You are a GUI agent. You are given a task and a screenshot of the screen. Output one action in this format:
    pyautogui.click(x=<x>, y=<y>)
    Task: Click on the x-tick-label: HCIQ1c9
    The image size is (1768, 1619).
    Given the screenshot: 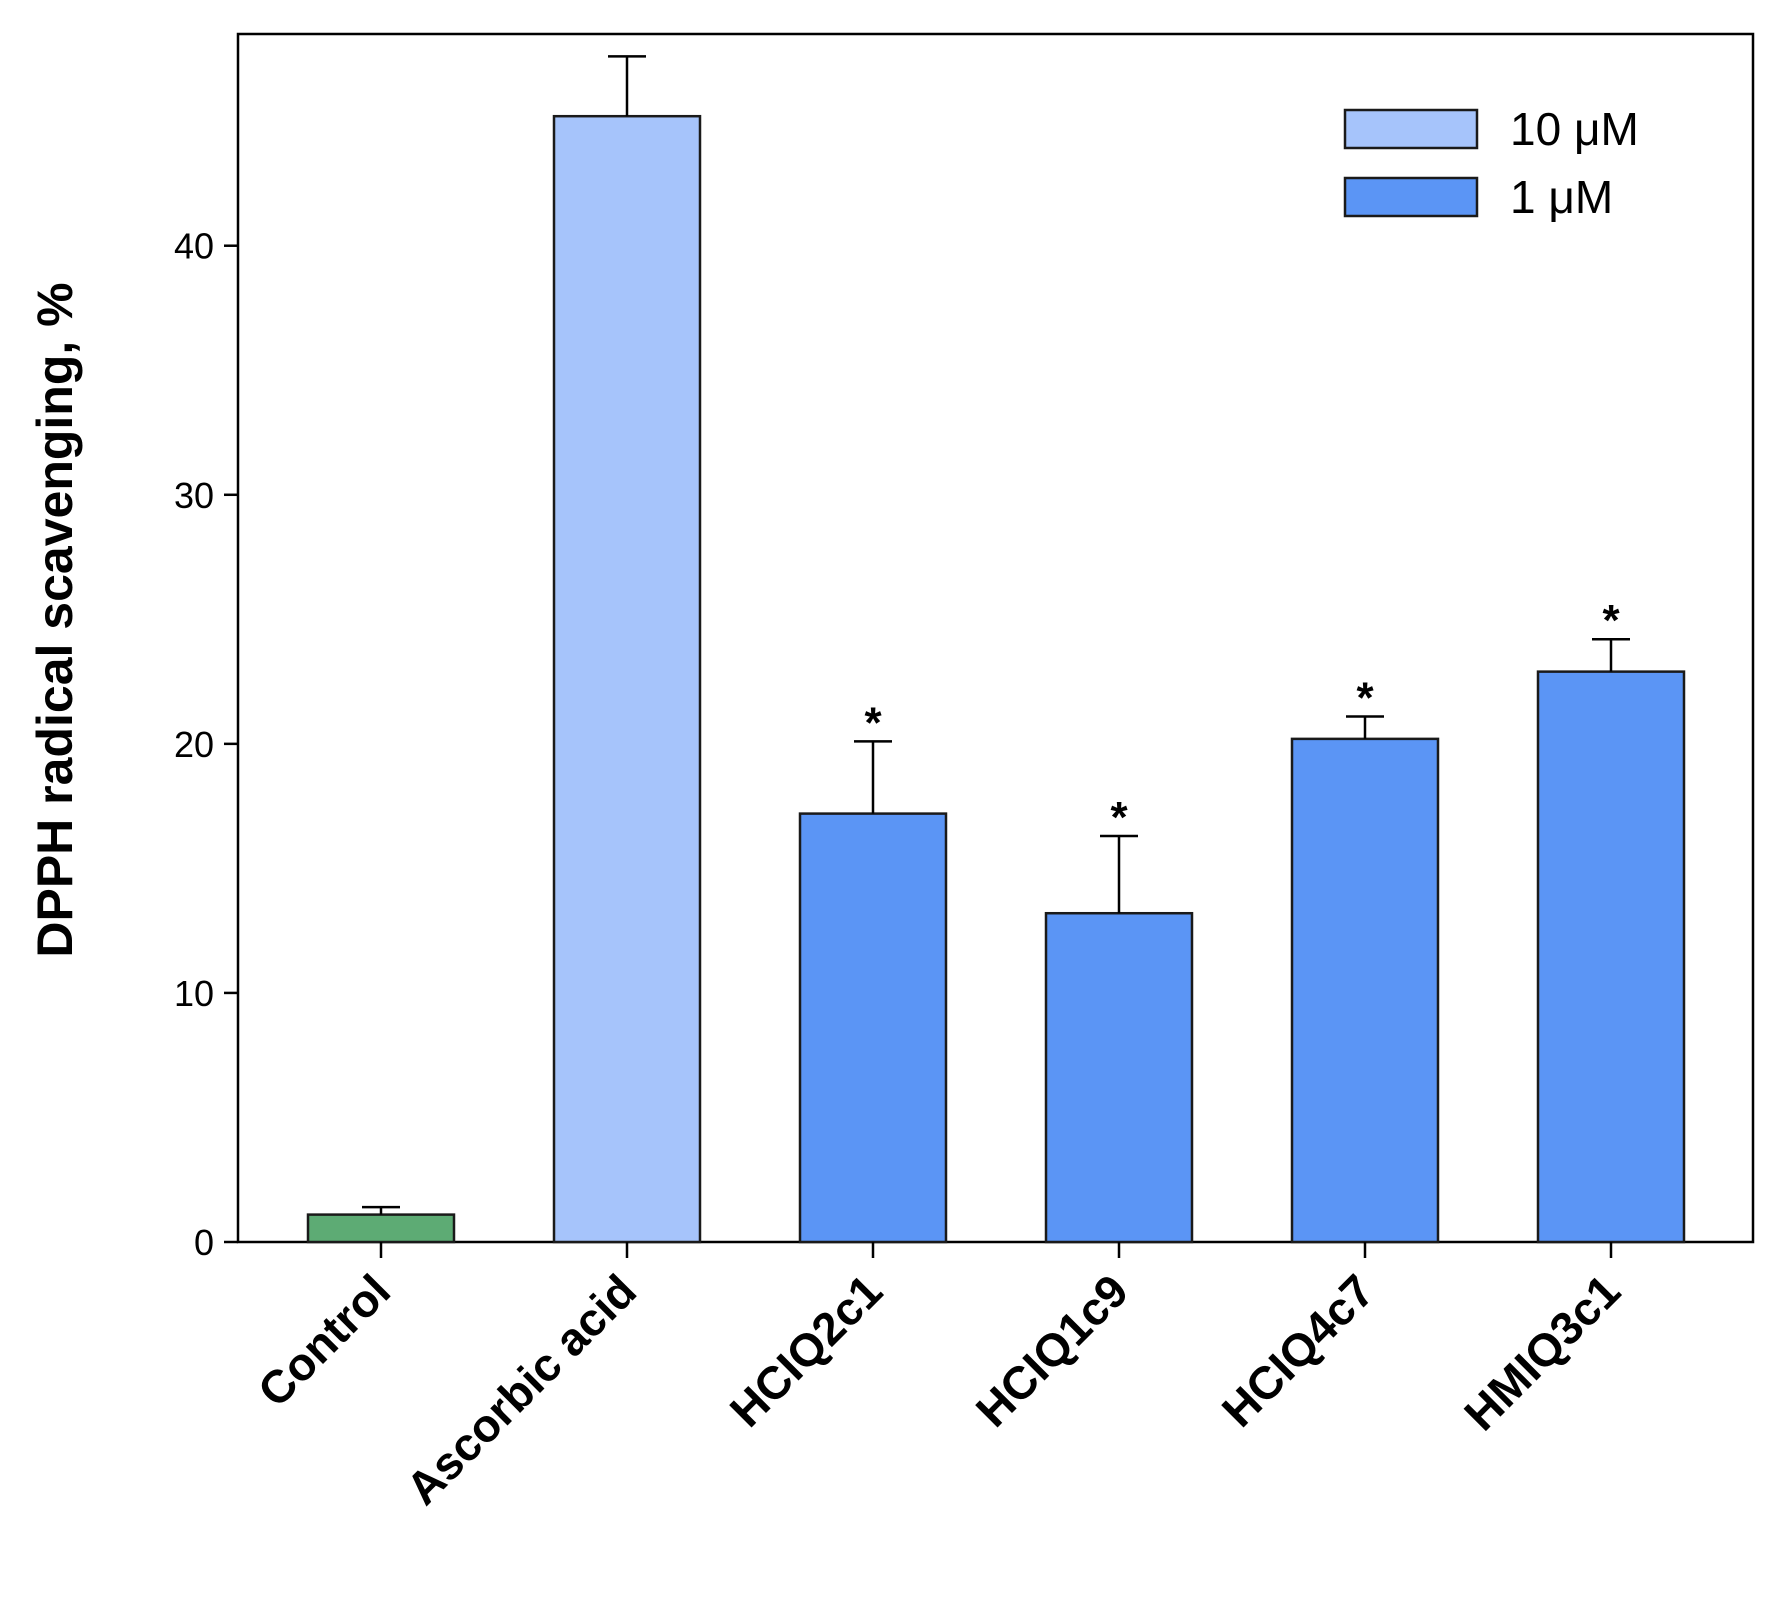 What is the action you would take?
    pyautogui.click(x=1052, y=1350)
    